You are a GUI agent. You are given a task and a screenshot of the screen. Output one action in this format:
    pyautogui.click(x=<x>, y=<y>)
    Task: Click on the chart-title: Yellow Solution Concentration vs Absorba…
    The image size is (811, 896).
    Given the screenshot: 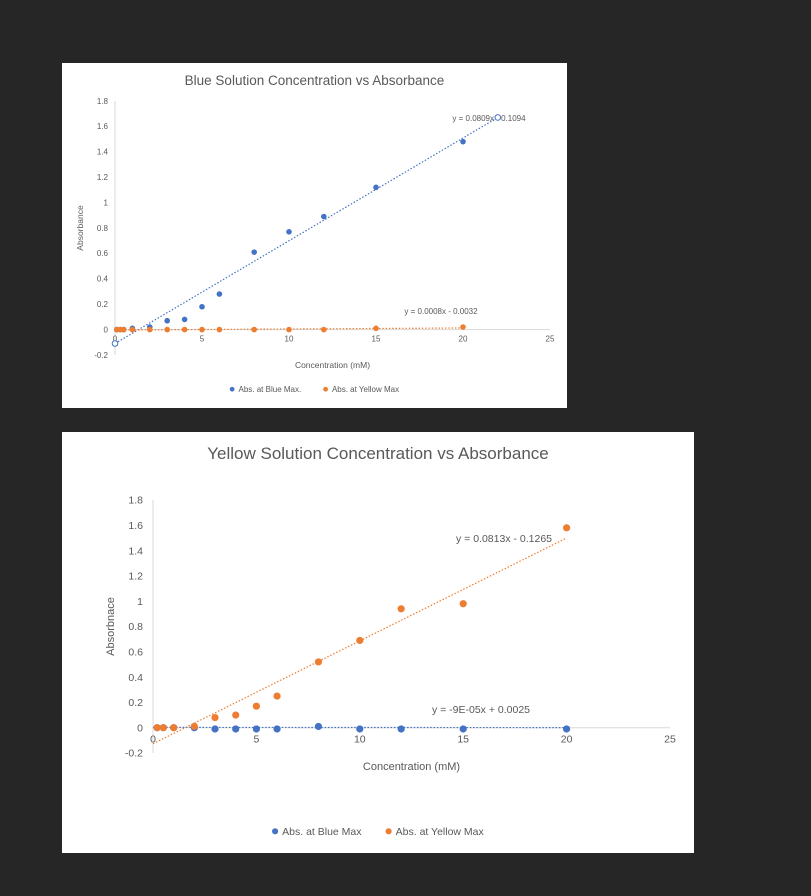 What is the action you would take?
    pyautogui.click(x=377, y=453)
    